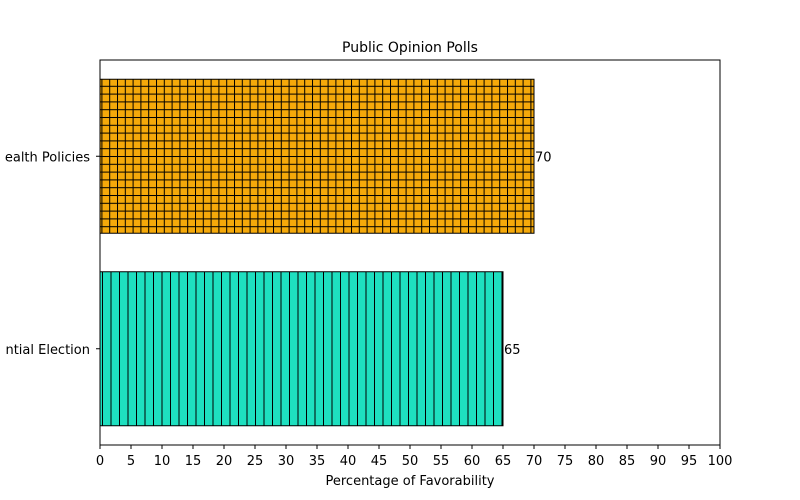 The width and height of the screenshot is (800, 500). I want to click on x-axis-label: Percentage of Favorability, so click(409, 481).